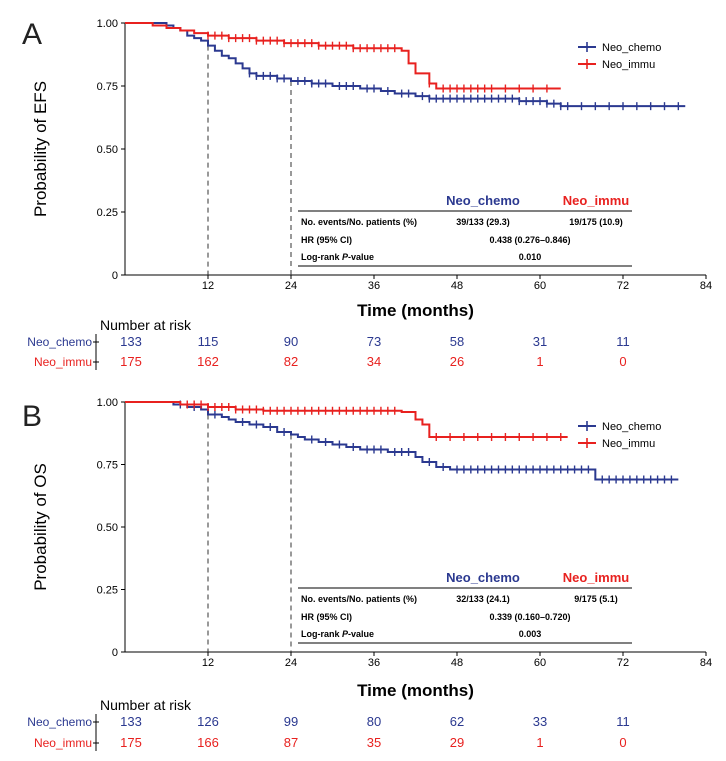  What do you see at coordinates (530, 634) in the screenshot?
I see `stats-value: 0.003` at bounding box center [530, 634].